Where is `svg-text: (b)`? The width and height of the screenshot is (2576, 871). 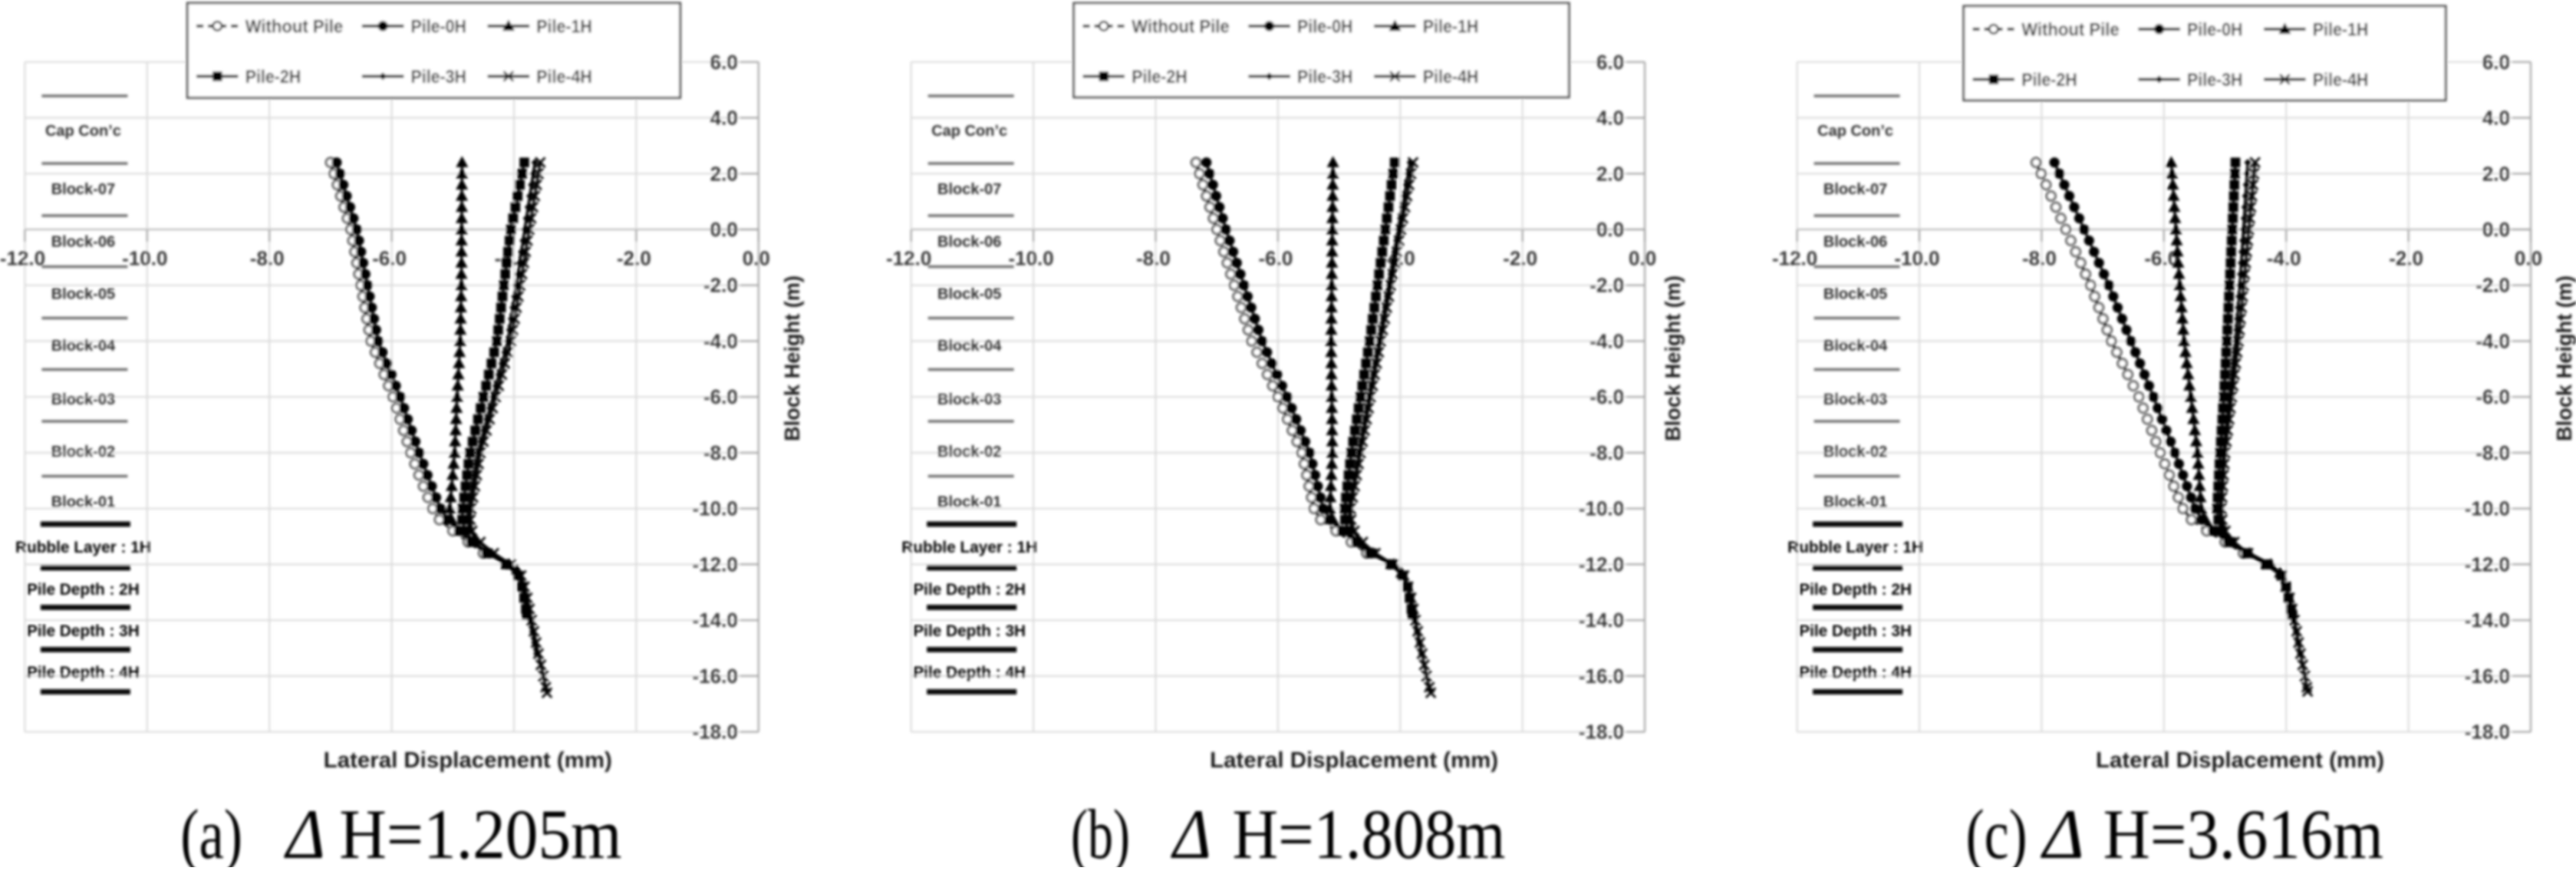
svg-text: (b) is located at coordinates (1100, 831).